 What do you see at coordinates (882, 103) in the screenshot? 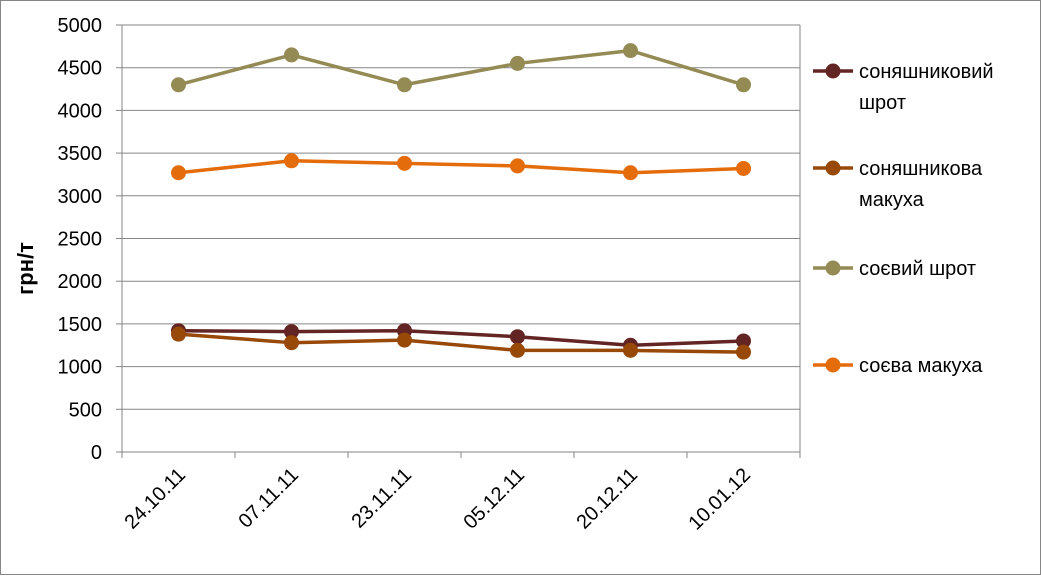
I see `legend-label: шрот` at bounding box center [882, 103].